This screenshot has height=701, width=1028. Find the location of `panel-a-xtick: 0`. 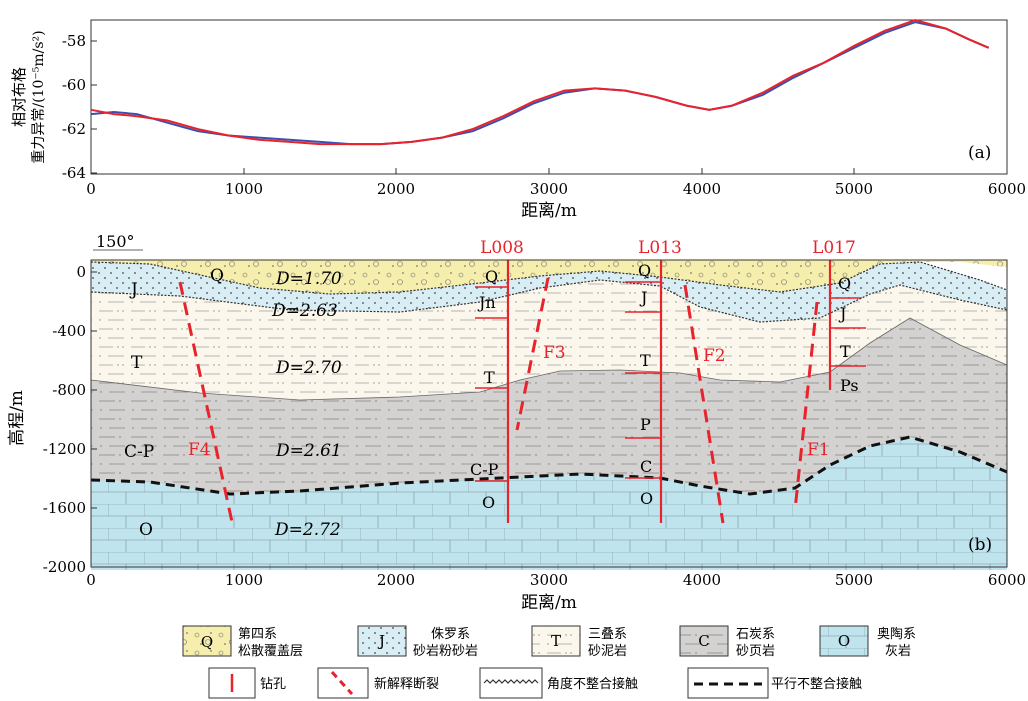

panel-a-xtick: 0 is located at coordinates (91, 189).